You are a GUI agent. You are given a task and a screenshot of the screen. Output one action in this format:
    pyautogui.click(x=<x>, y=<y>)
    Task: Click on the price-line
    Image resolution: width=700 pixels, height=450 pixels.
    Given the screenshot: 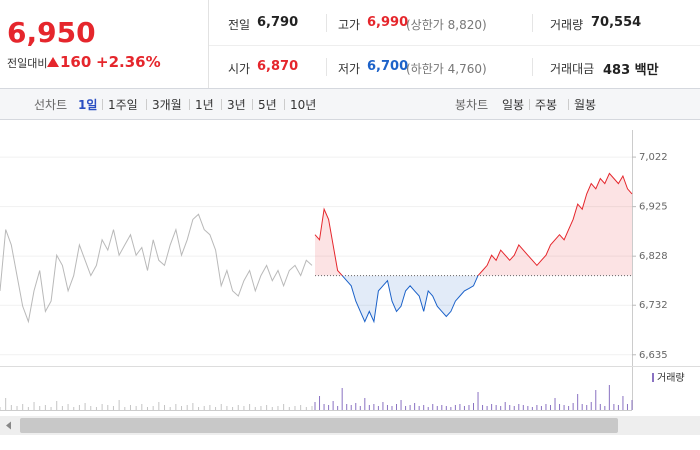 What is the action you would take?
    pyautogui.click(x=156, y=268)
    